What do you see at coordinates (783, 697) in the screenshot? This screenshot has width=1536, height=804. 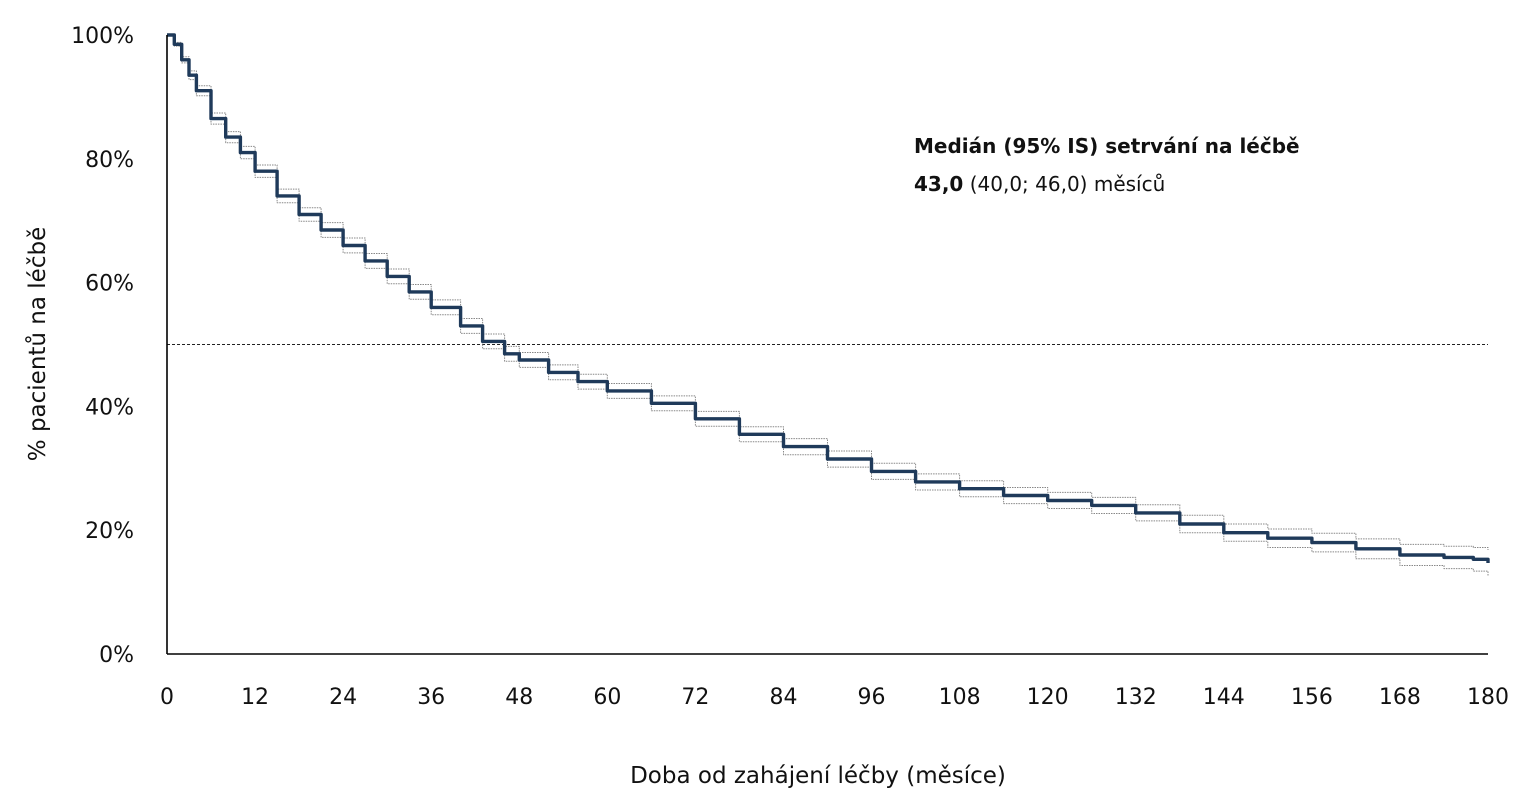 I see `x-tick-label: 84` at bounding box center [783, 697].